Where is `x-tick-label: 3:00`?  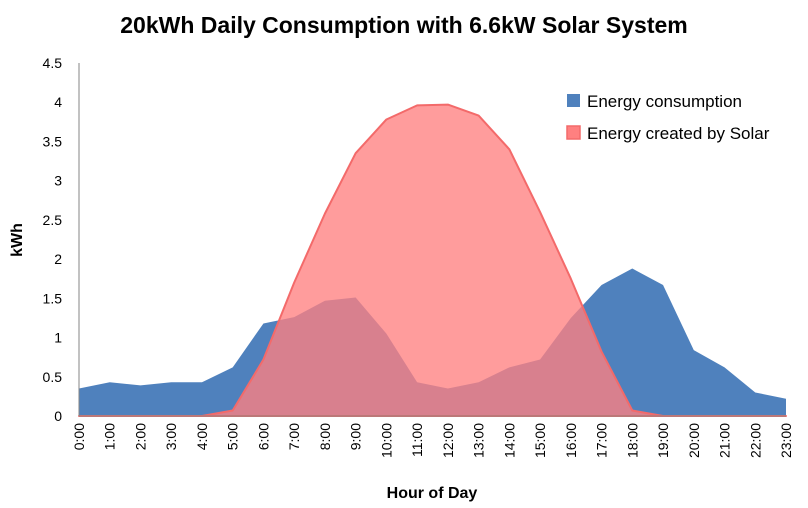 x-tick-label: 3:00 is located at coordinates (171, 436).